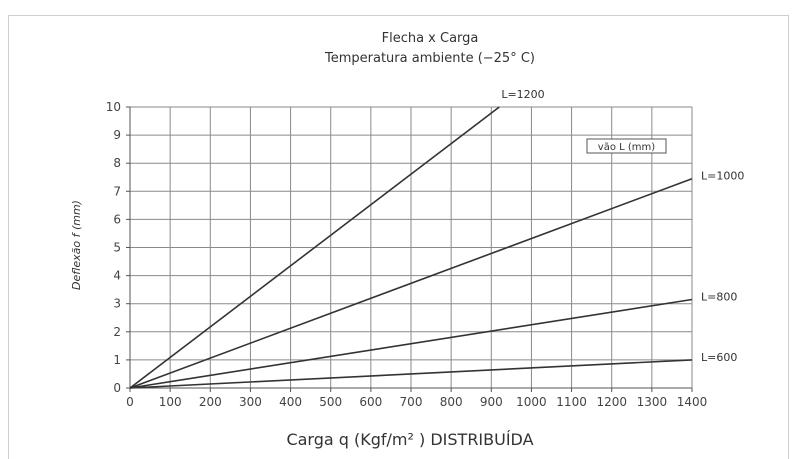 The width and height of the screenshot is (801, 459). I want to click on x-tick-label-10: 1000, so click(531, 402).